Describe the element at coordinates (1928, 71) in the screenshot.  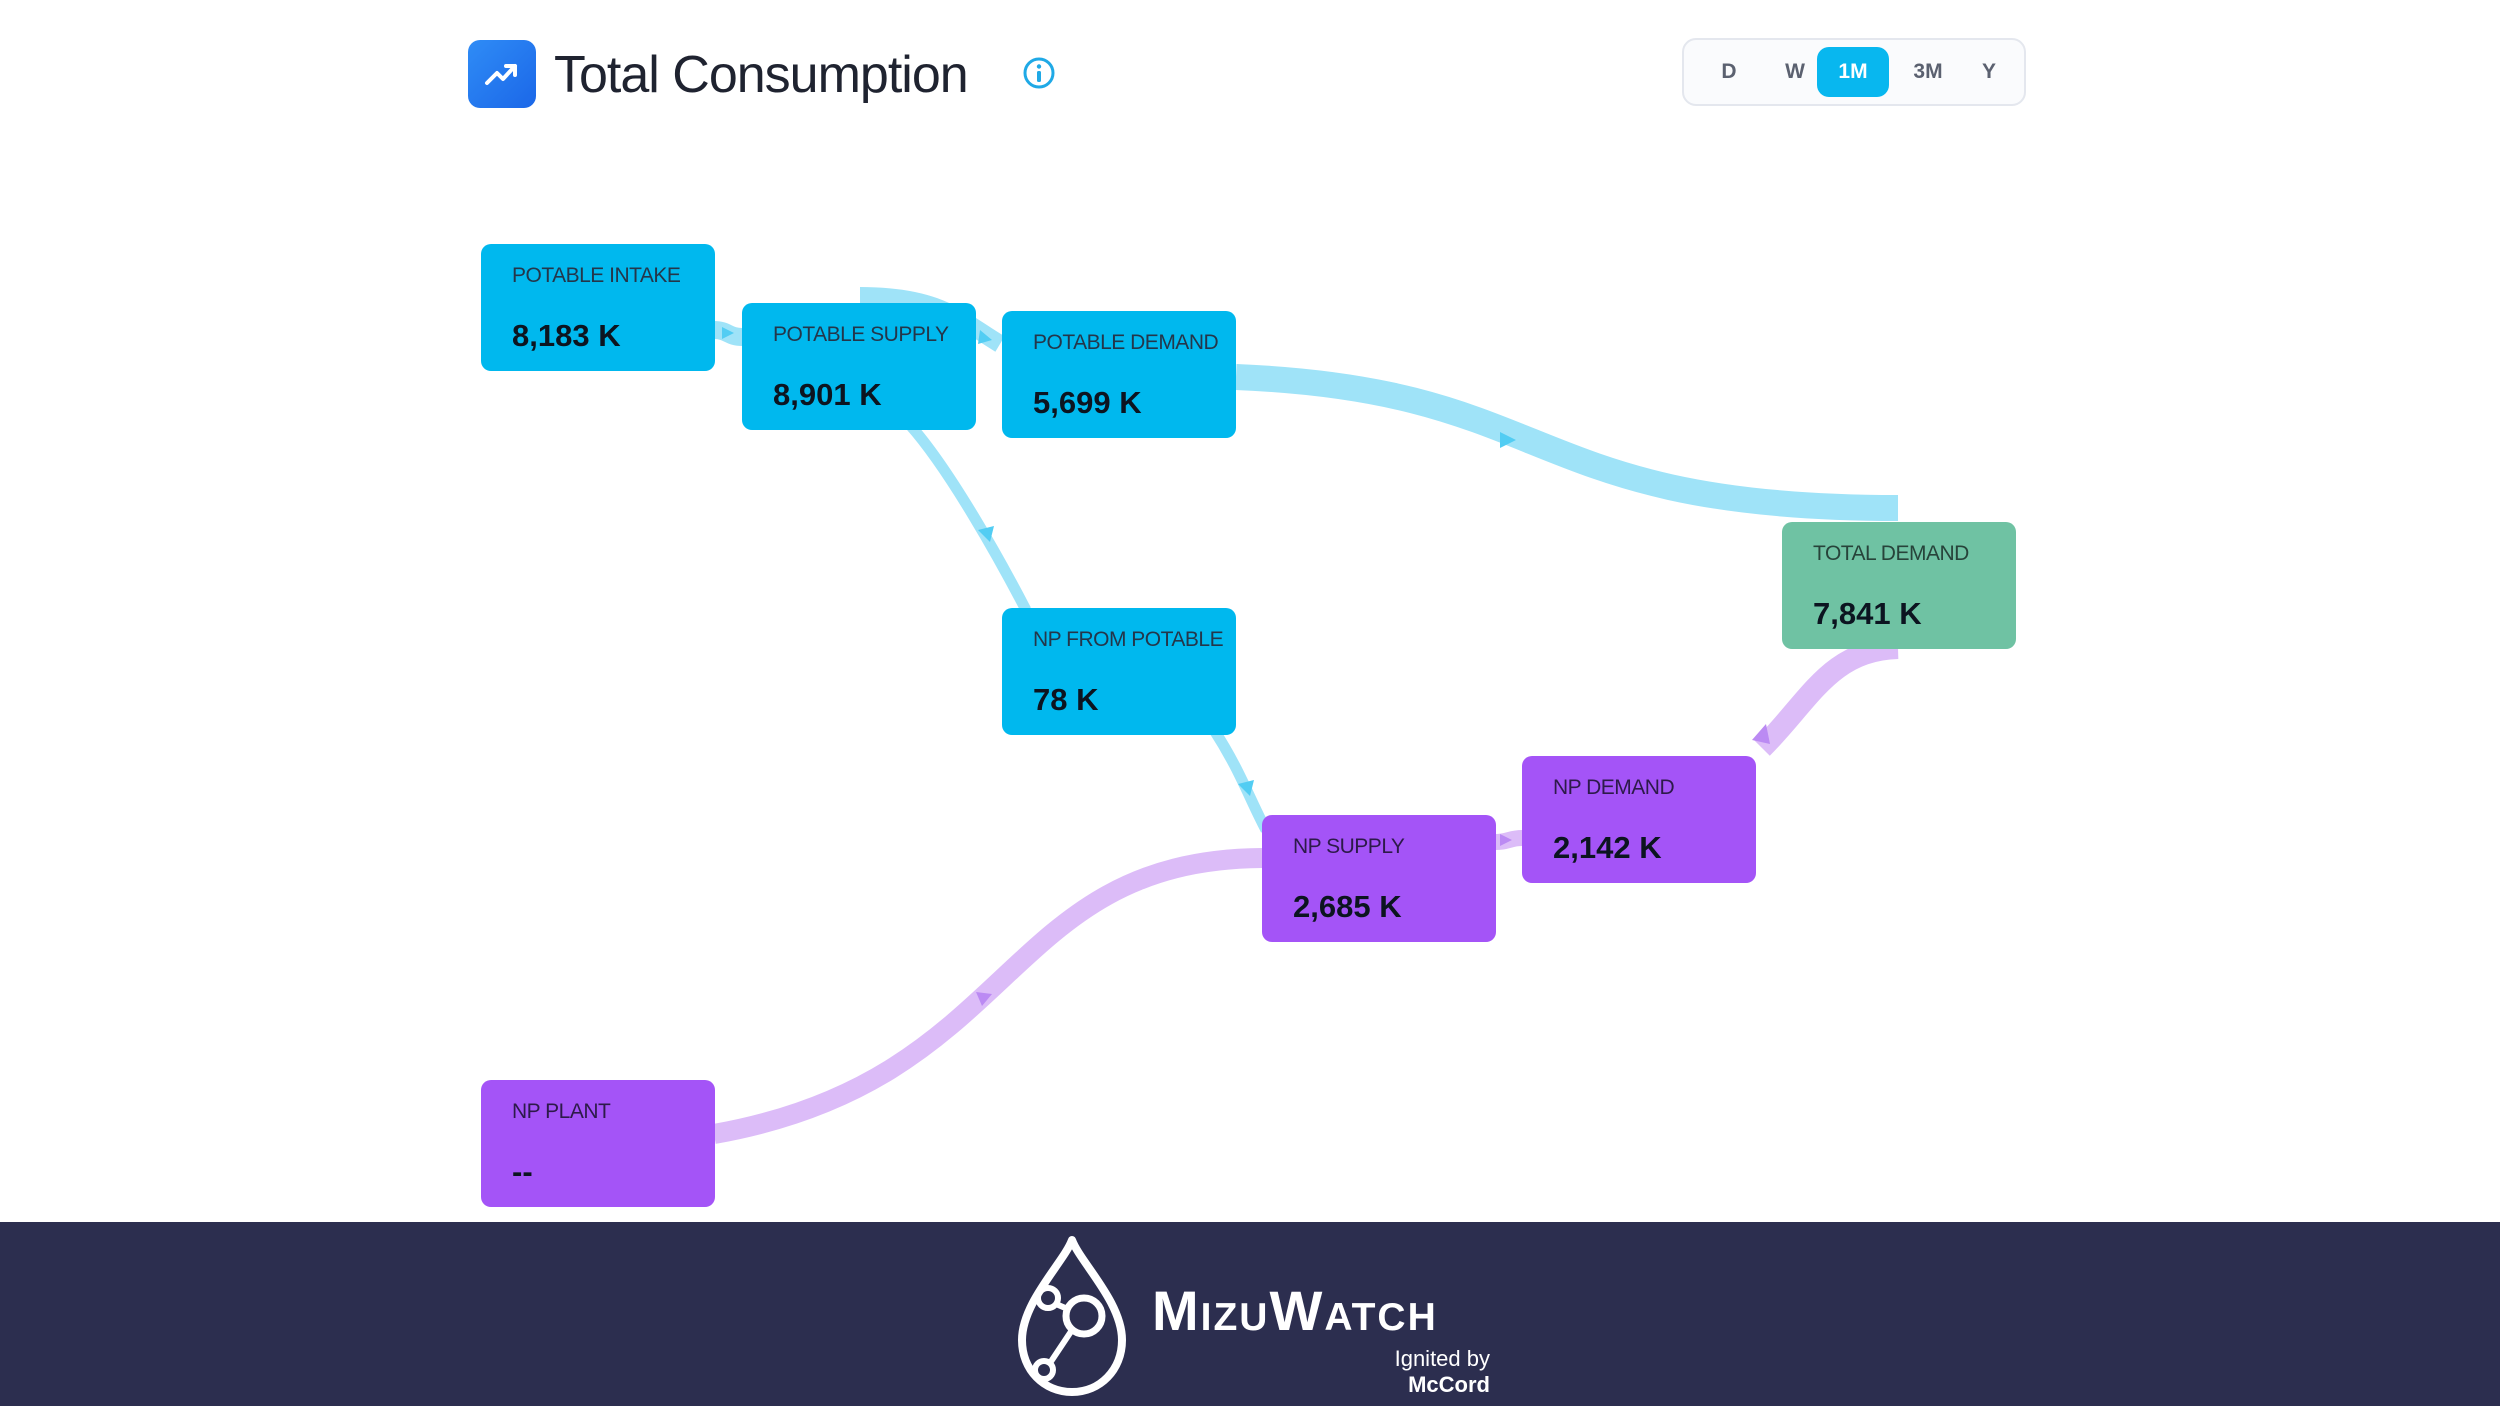
I see `range-button-3m: 3M` at that location.